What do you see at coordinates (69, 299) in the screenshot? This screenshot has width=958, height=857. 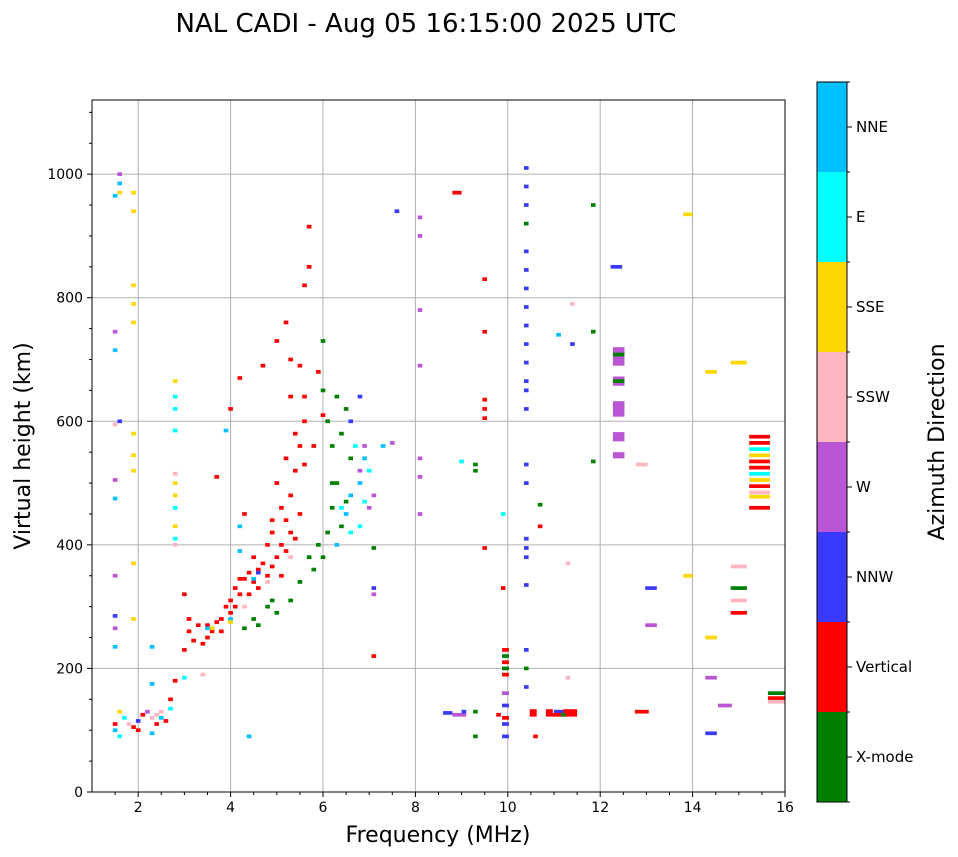 I see `y-tick-label: 800` at bounding box center [69, 299].